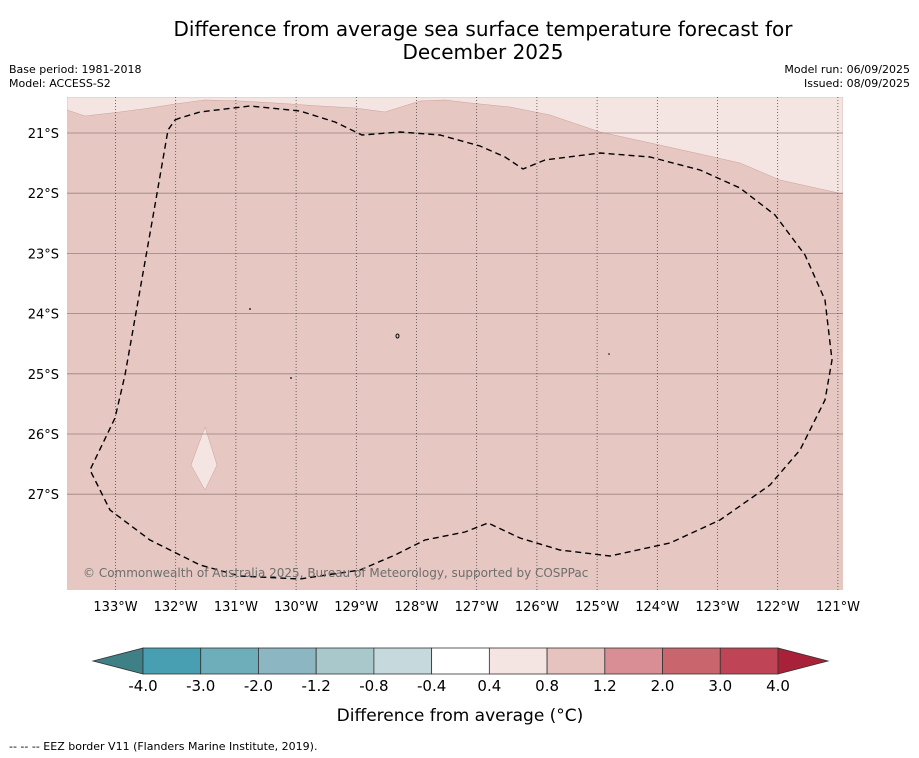 Image resolution: width=919 pixels, height=758 pixels. I want to click on lon-label: 122°W, so click(778, 607).